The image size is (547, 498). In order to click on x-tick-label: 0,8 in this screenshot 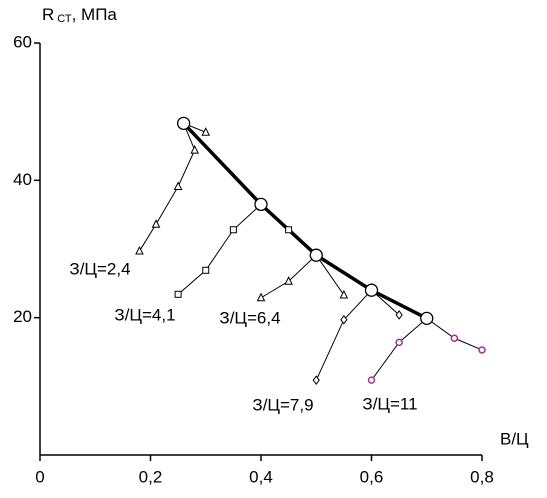, I will do `click(482, 476)`.